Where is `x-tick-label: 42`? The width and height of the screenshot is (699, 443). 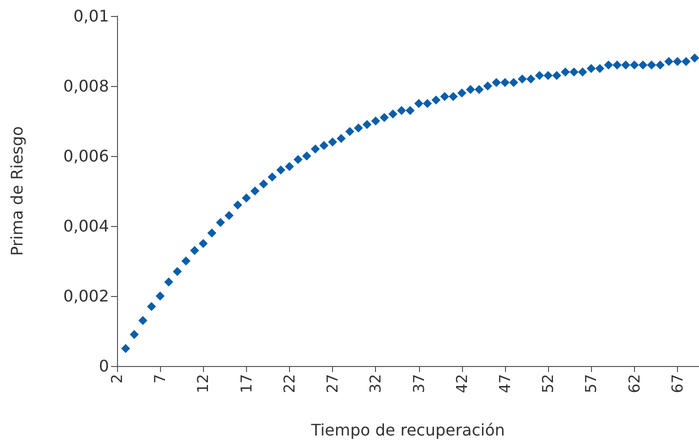 x-tick-label: 42 is located at coordinates (461, 384).